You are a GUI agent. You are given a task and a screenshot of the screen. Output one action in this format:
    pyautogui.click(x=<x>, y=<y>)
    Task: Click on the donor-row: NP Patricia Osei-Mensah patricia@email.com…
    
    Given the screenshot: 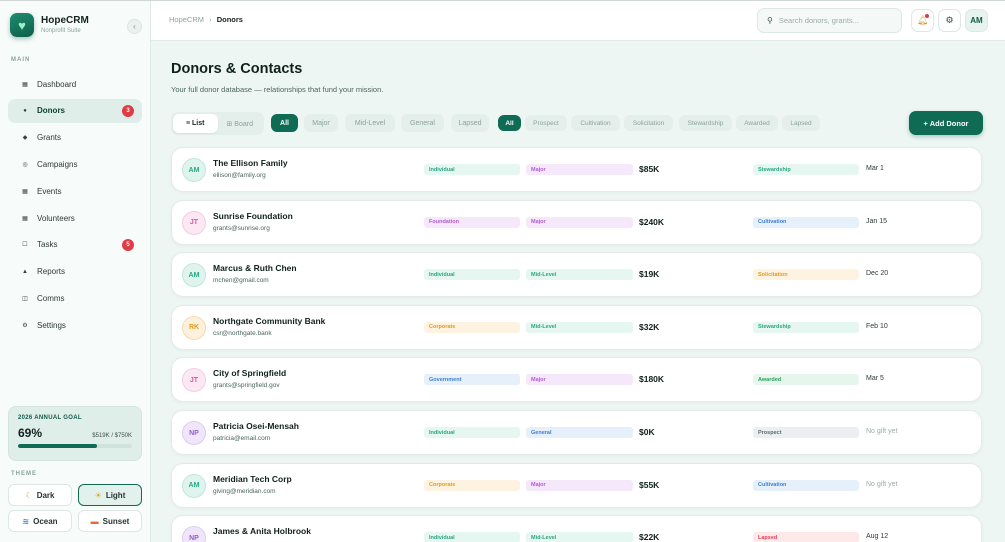 What is the action you would take?
    pyautogui.click(x=576, y=432)
    